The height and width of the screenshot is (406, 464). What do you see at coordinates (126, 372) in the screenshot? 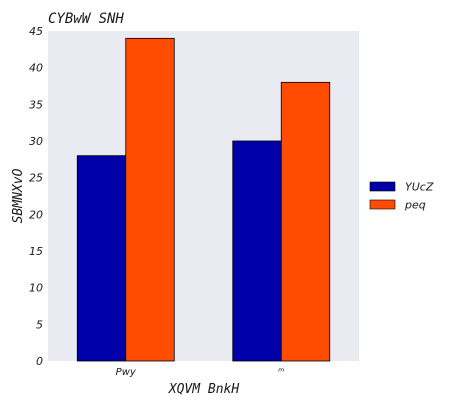
I see `x-tick-label: Pwy` at bounding box center [126, 372].